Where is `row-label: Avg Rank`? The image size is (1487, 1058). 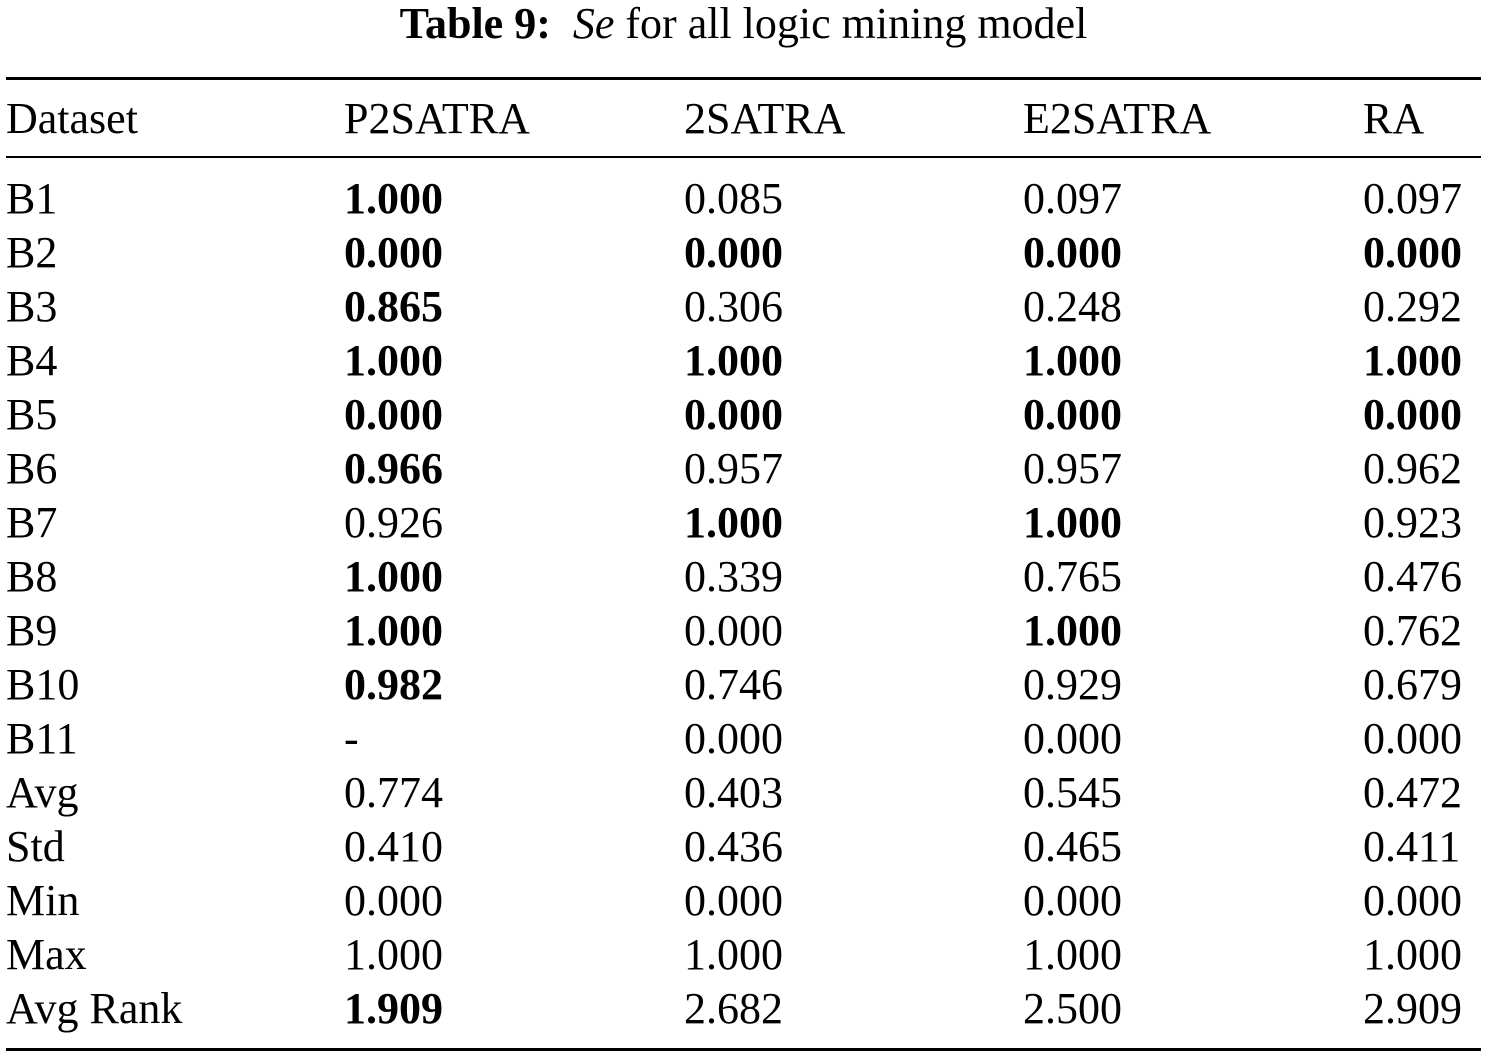
row-label: Avg Rank is located at coordinates (94, 1008).